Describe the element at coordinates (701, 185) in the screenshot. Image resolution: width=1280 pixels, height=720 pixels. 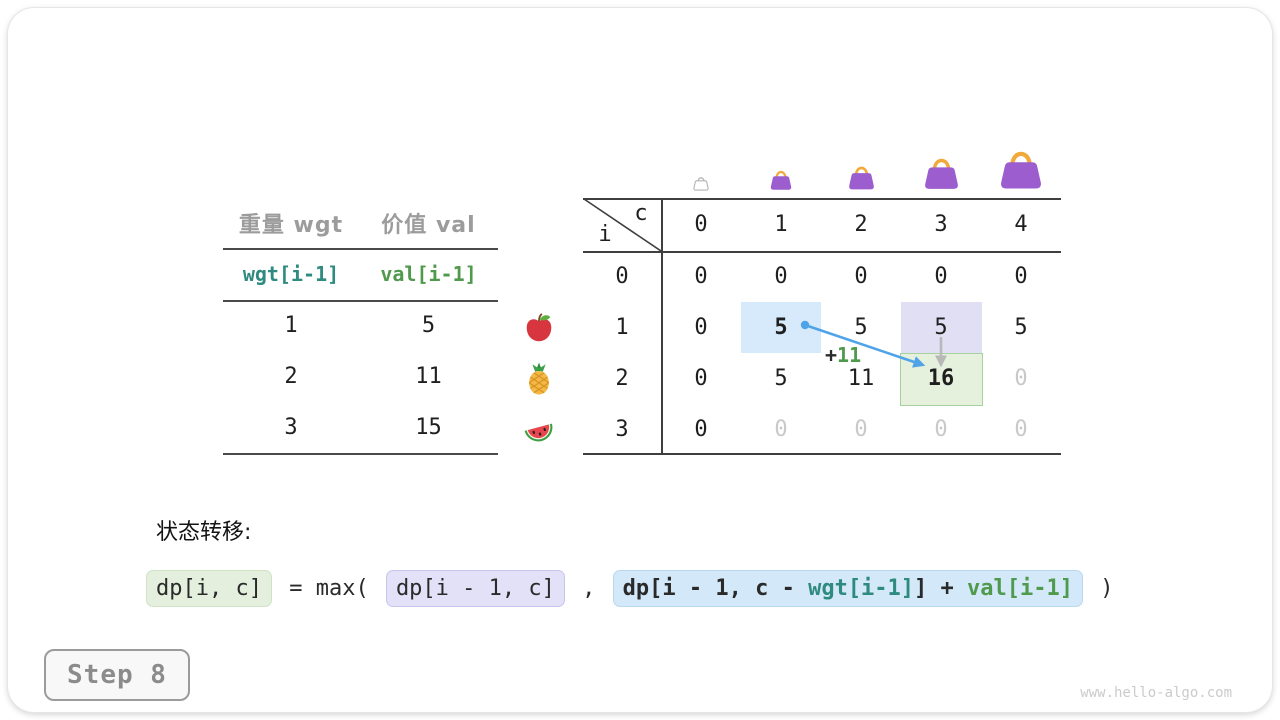
I see `bag-capacity-0-icon` at that location.